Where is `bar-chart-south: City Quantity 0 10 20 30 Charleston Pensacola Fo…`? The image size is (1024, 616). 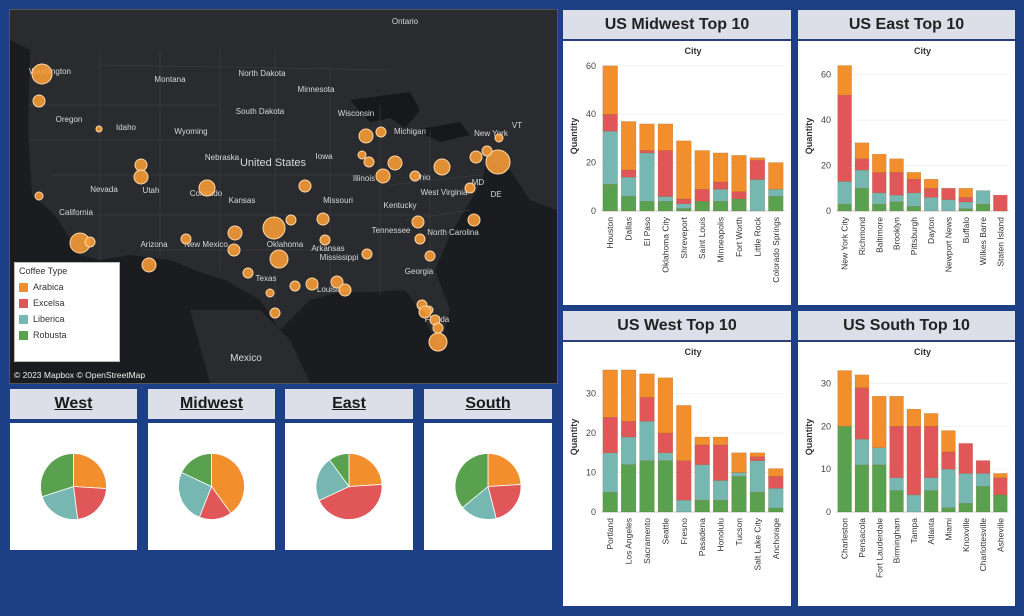 bar-chart-south: City Quantity 0 10 20 30 Charleston Pensacola Fo… is located at coordinates (906, 474).